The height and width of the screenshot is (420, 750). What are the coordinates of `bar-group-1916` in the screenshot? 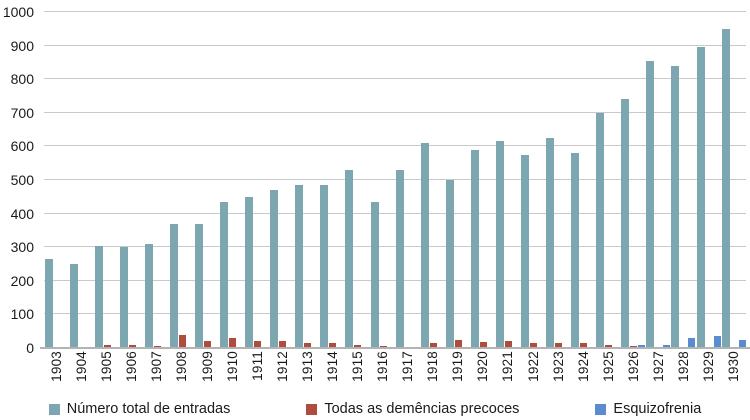 It's located at (382, 180).